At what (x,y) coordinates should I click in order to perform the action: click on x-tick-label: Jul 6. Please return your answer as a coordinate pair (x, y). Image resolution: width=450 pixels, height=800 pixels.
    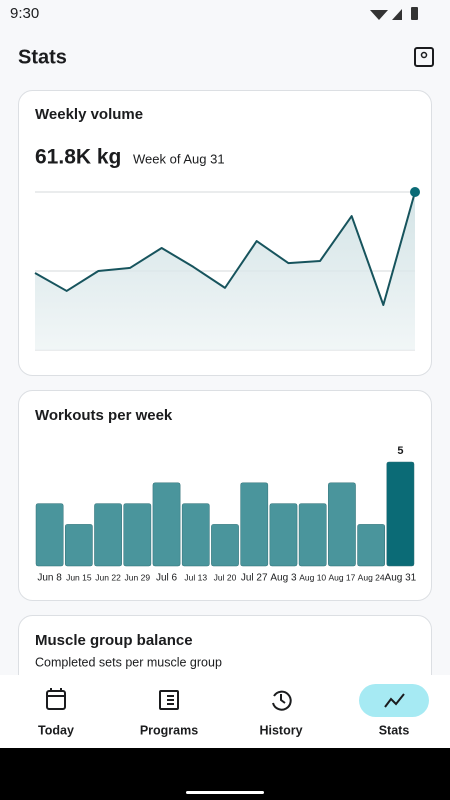
    Looking at the image, I should click on (167, 578).